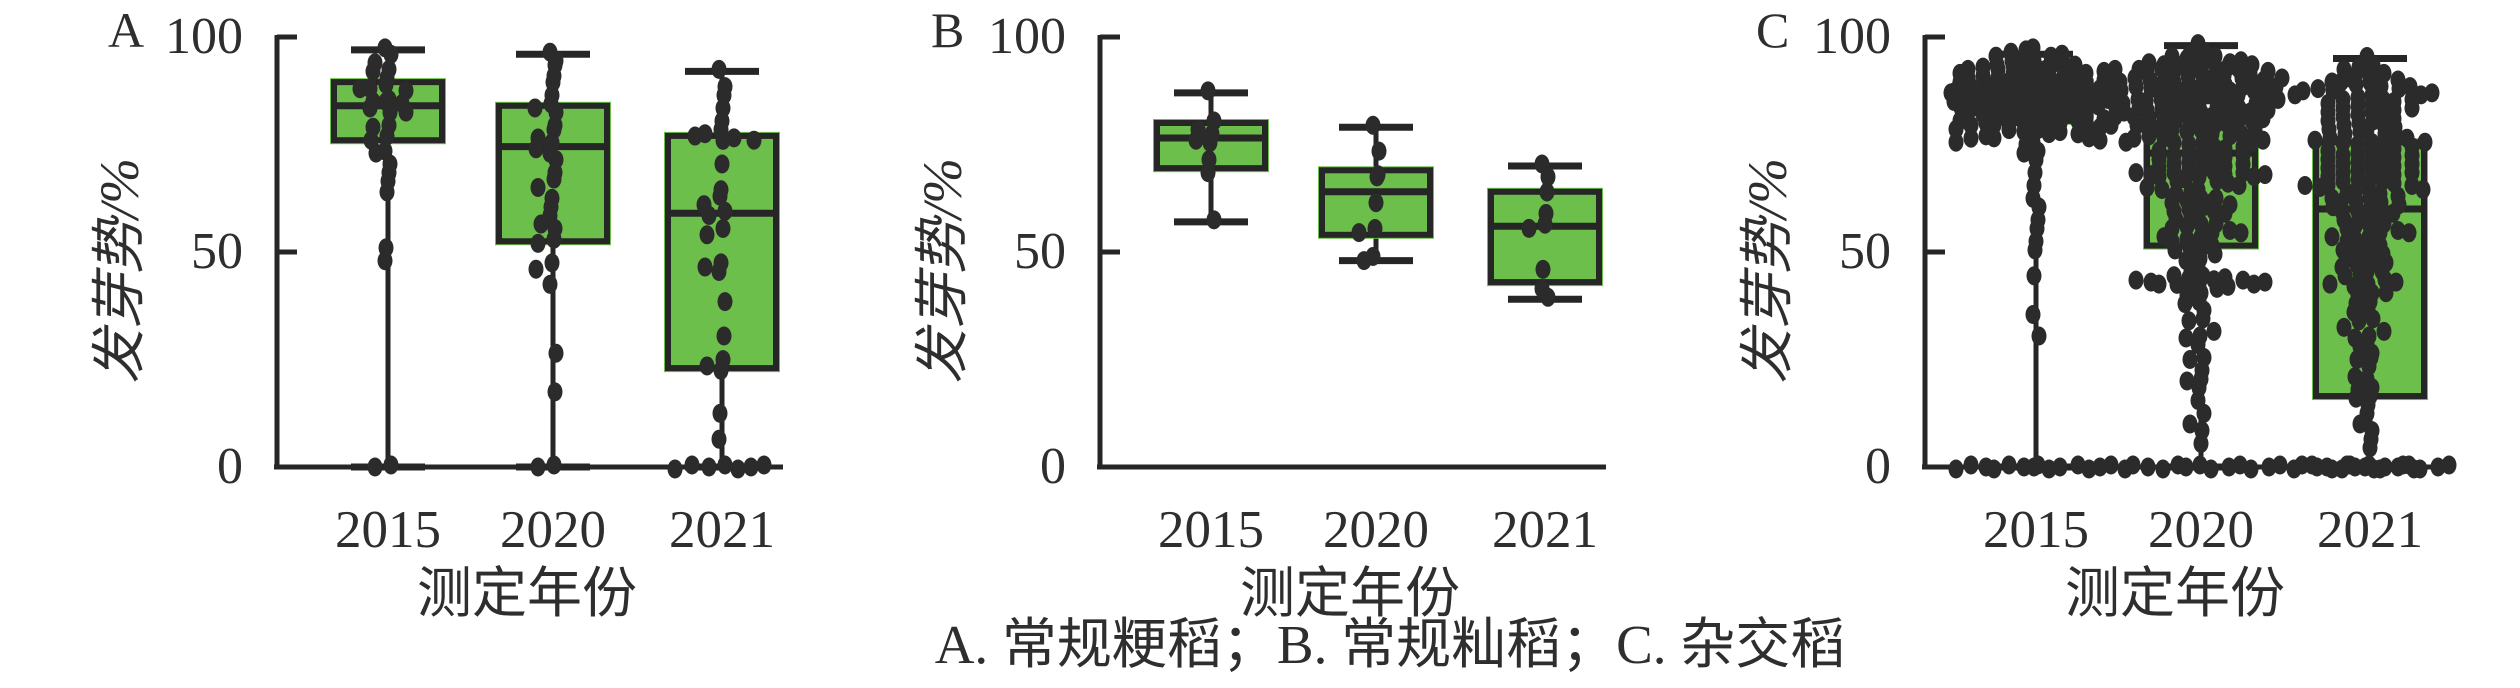 This screenshot has width=2520, height=688. What do you see at coordinates (1053, 466) in the screenshot?
I see `panel-b-ytick-0: 0` at bounding box center [1053, 466].